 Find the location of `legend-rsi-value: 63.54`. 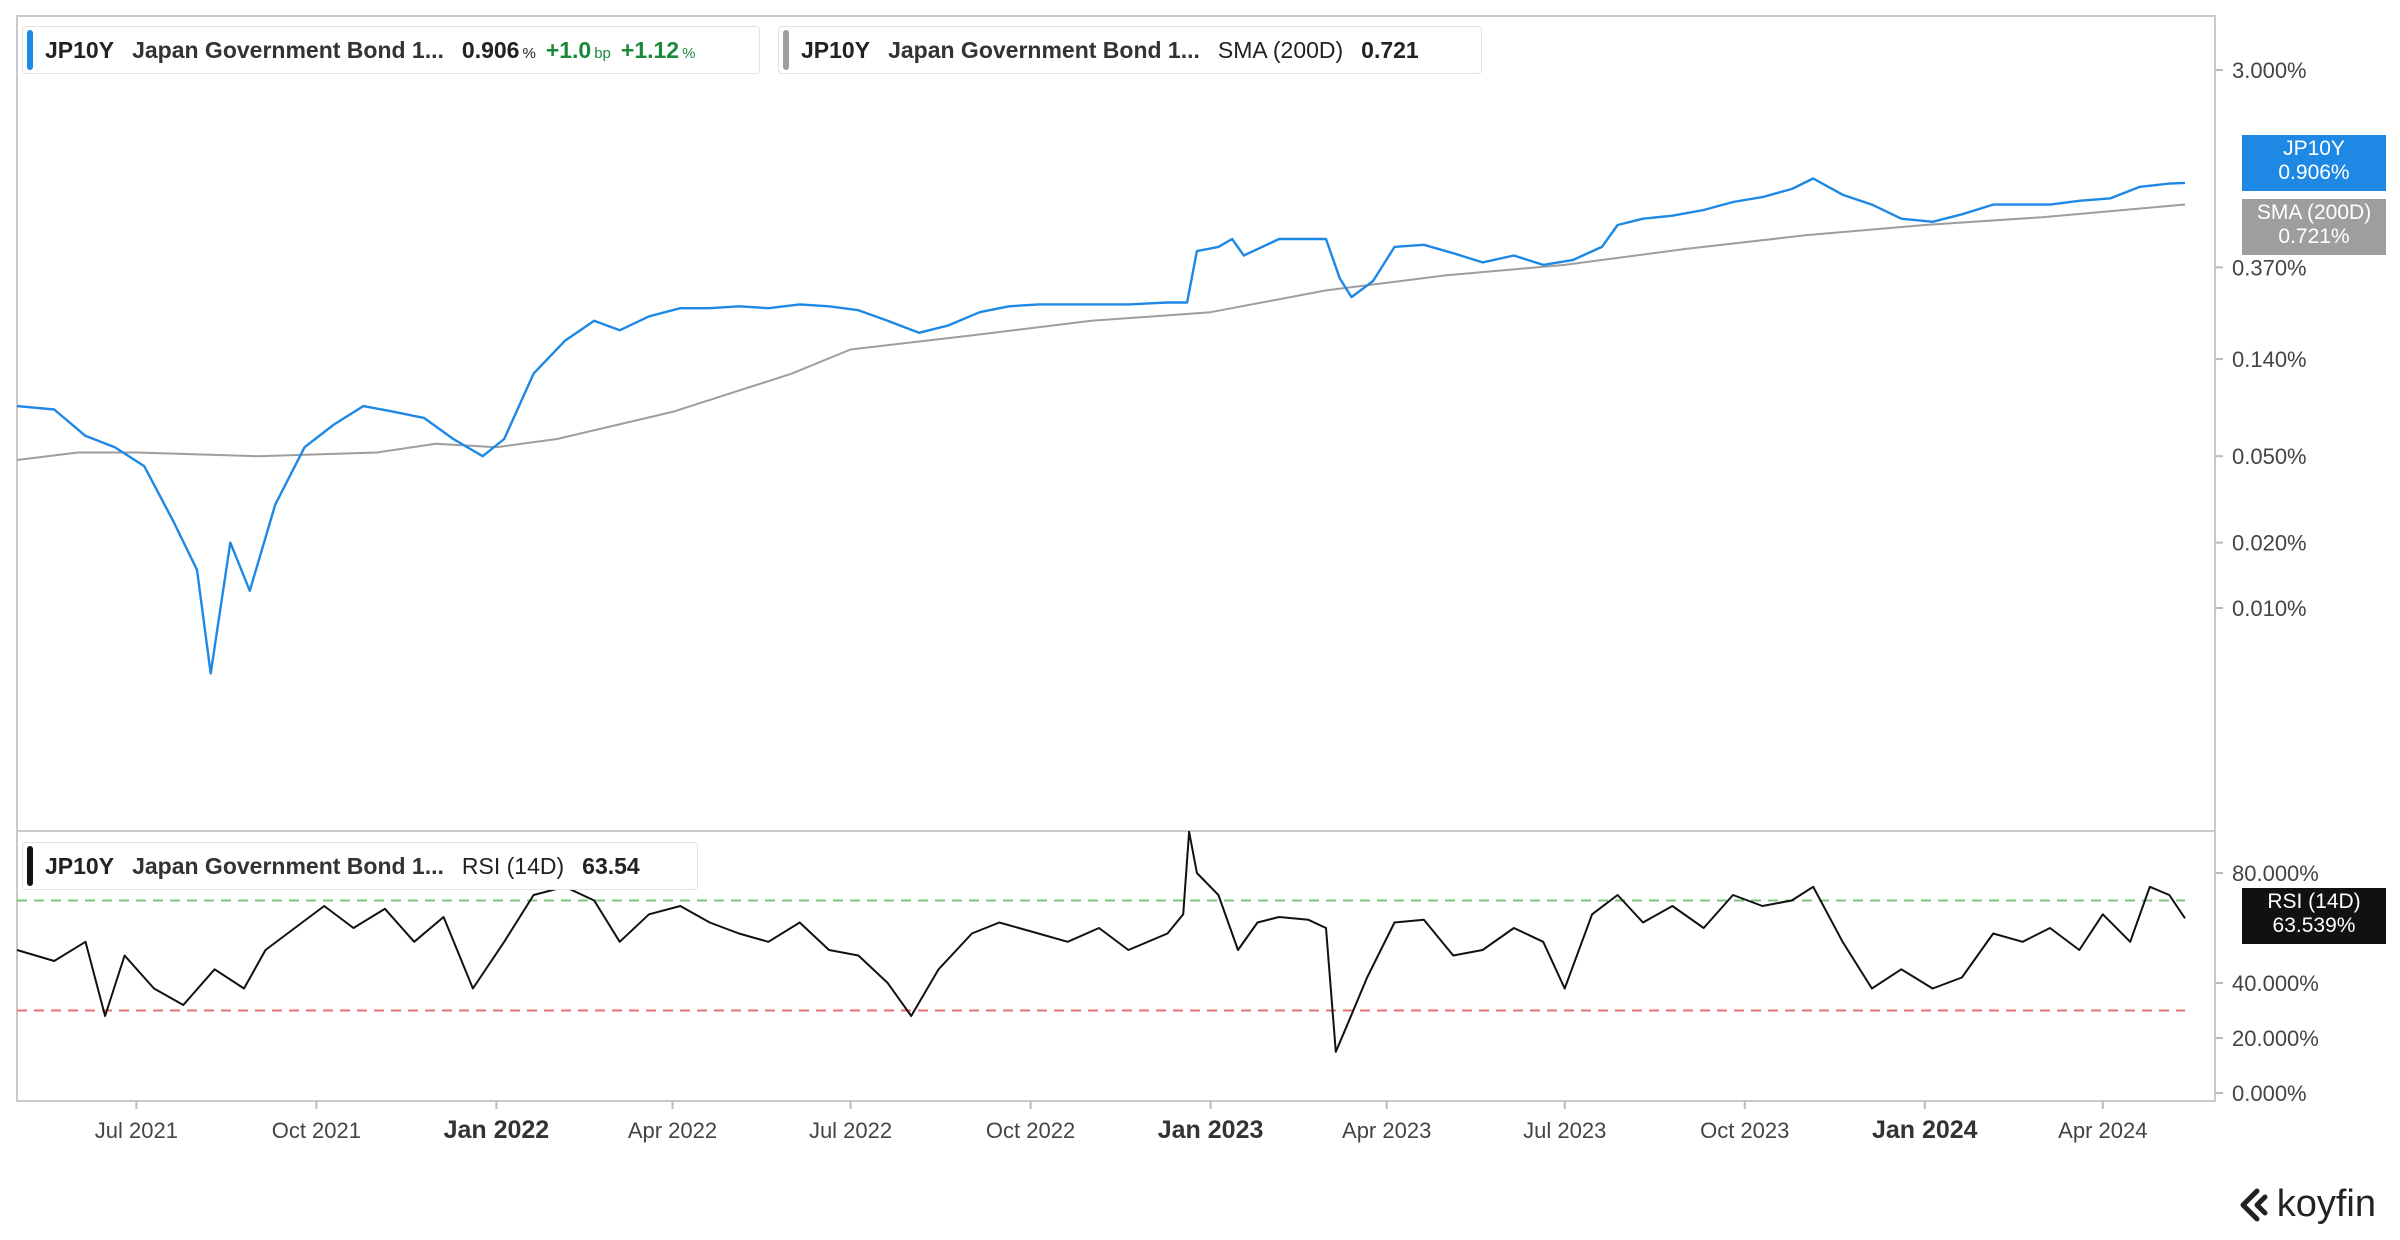

legend-rsi-value: 63.54 is located at coordinates (611, 865).